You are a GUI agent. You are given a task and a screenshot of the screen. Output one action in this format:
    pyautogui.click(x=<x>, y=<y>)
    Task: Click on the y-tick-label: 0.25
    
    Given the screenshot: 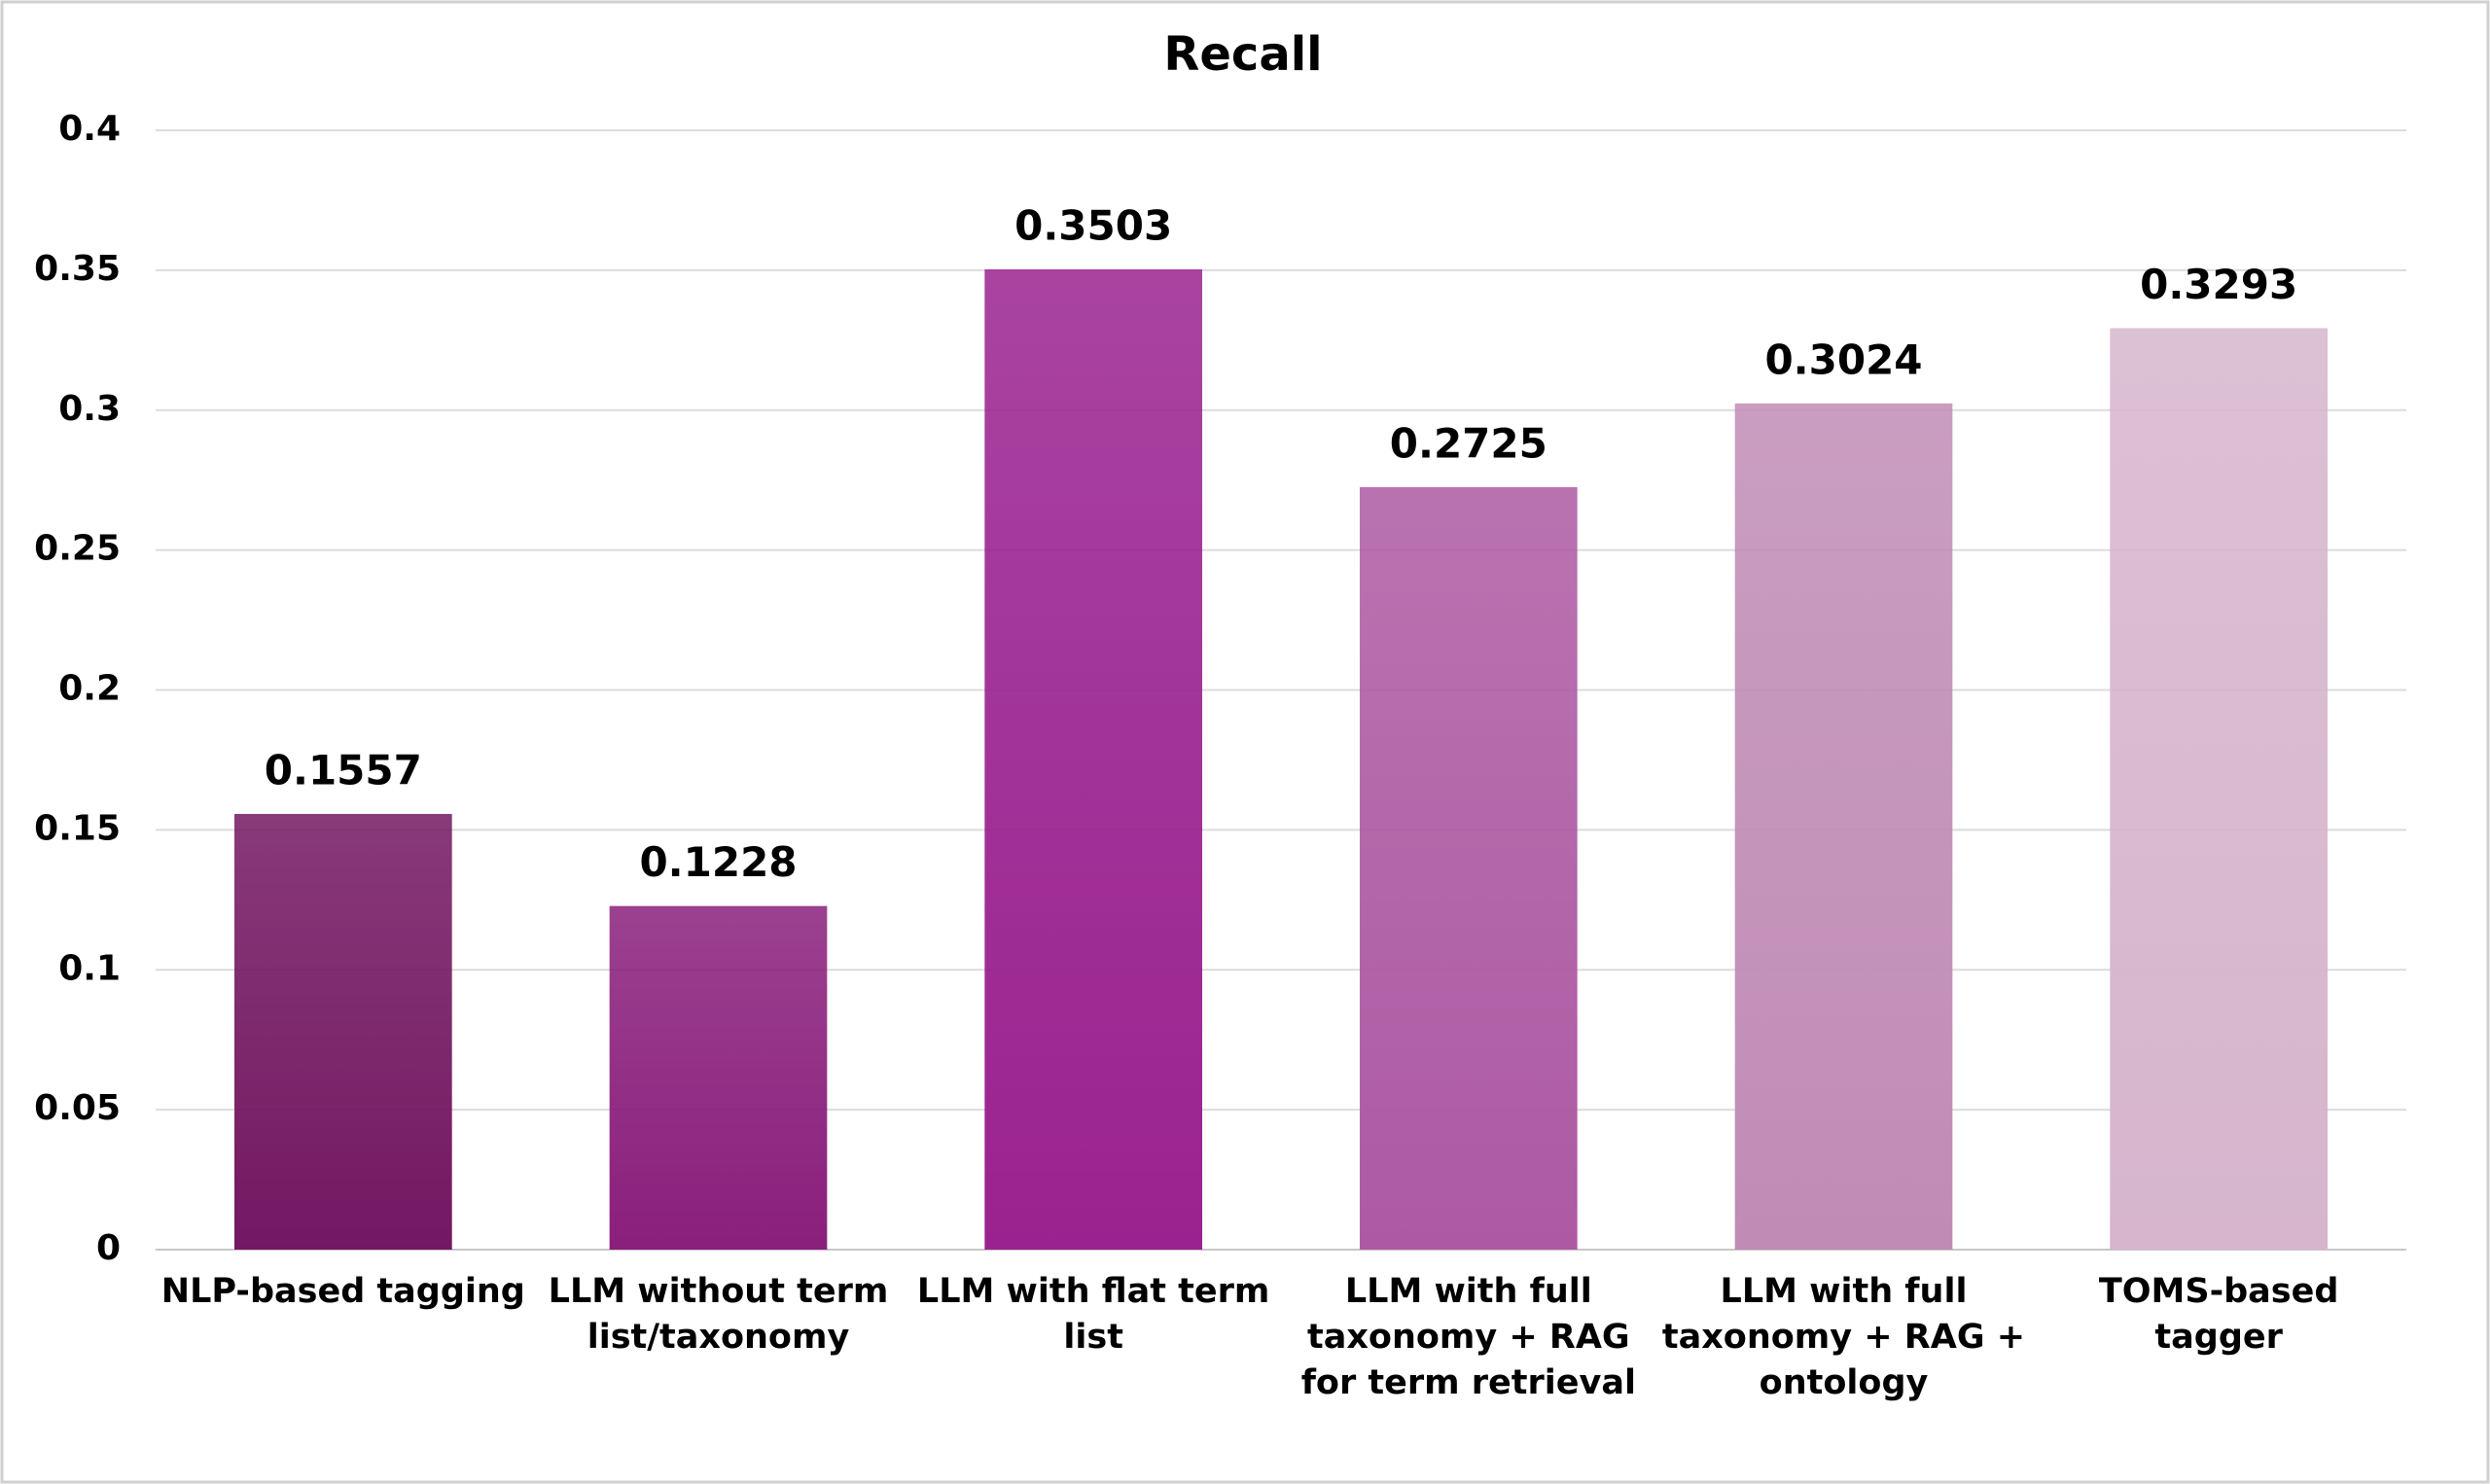 What is the action you would take?
    pyautogui.click(x=77, y=549)
    